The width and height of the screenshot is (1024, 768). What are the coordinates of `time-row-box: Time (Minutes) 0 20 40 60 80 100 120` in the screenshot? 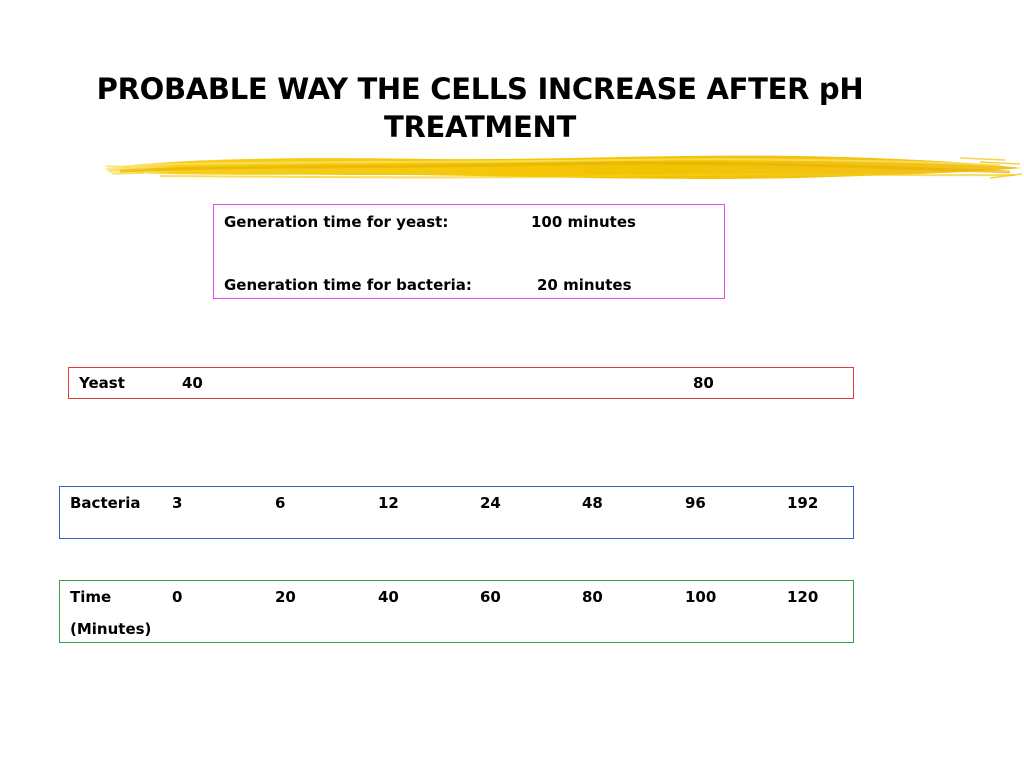 It's located at (456, 611).